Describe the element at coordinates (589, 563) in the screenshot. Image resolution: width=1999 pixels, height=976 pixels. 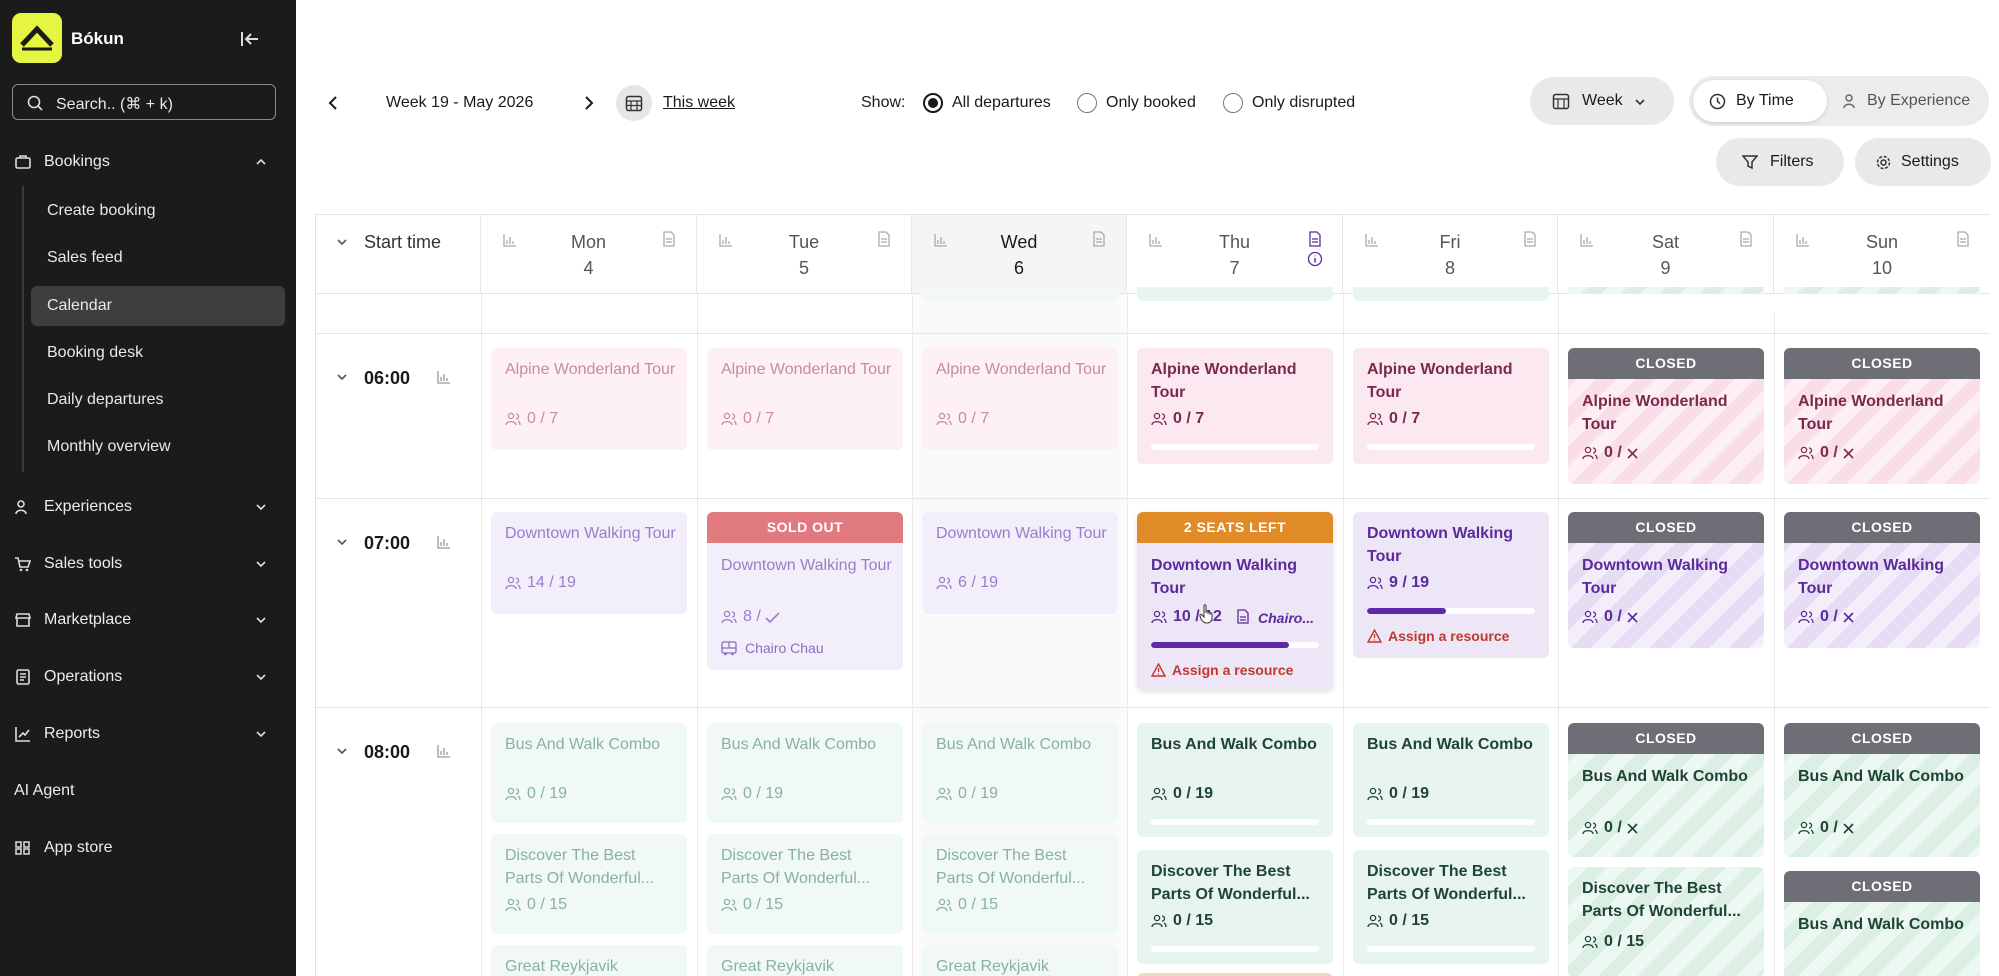
I see `departure-card: Downtown Walking Tour 14 / 19` at that location.